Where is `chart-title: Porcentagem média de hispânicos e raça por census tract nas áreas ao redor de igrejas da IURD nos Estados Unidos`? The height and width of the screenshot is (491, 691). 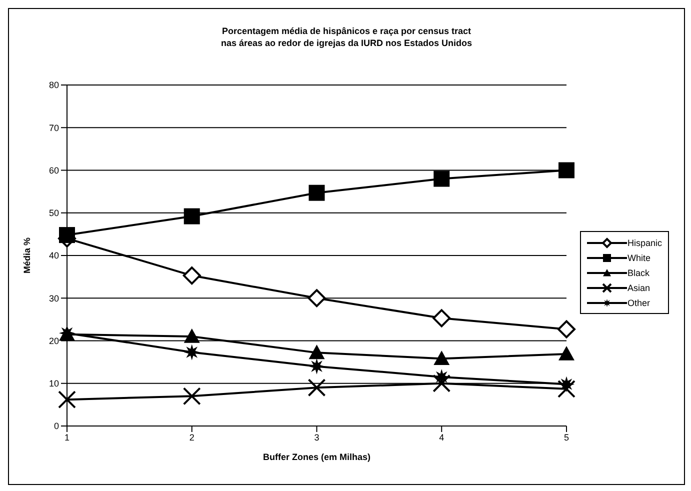
chart-title: Porcentagem média de hispânicos e raça por census tract nas áreas ao redor de igrejas da IURD nos Estados Unidos is located at coordinates (347, 37).